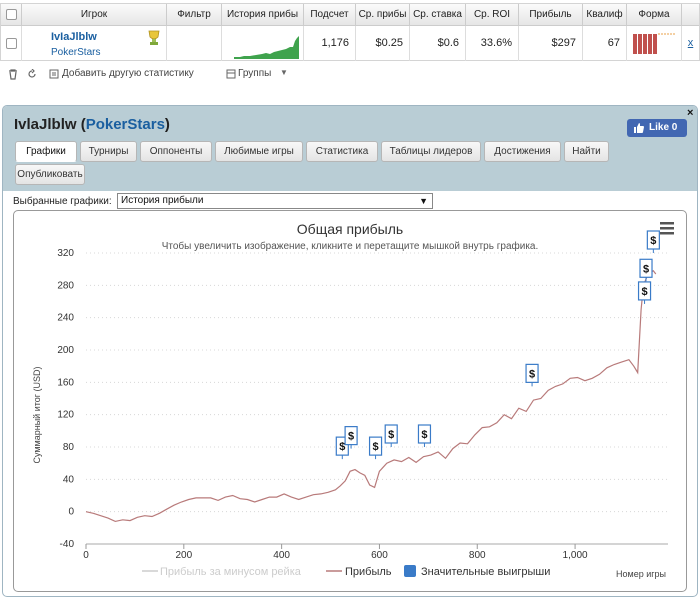  Describe the element at coordinates (485, 572) in the screenshot. I see `legend-bigwins-label: Значительные выигрыши` at that location.